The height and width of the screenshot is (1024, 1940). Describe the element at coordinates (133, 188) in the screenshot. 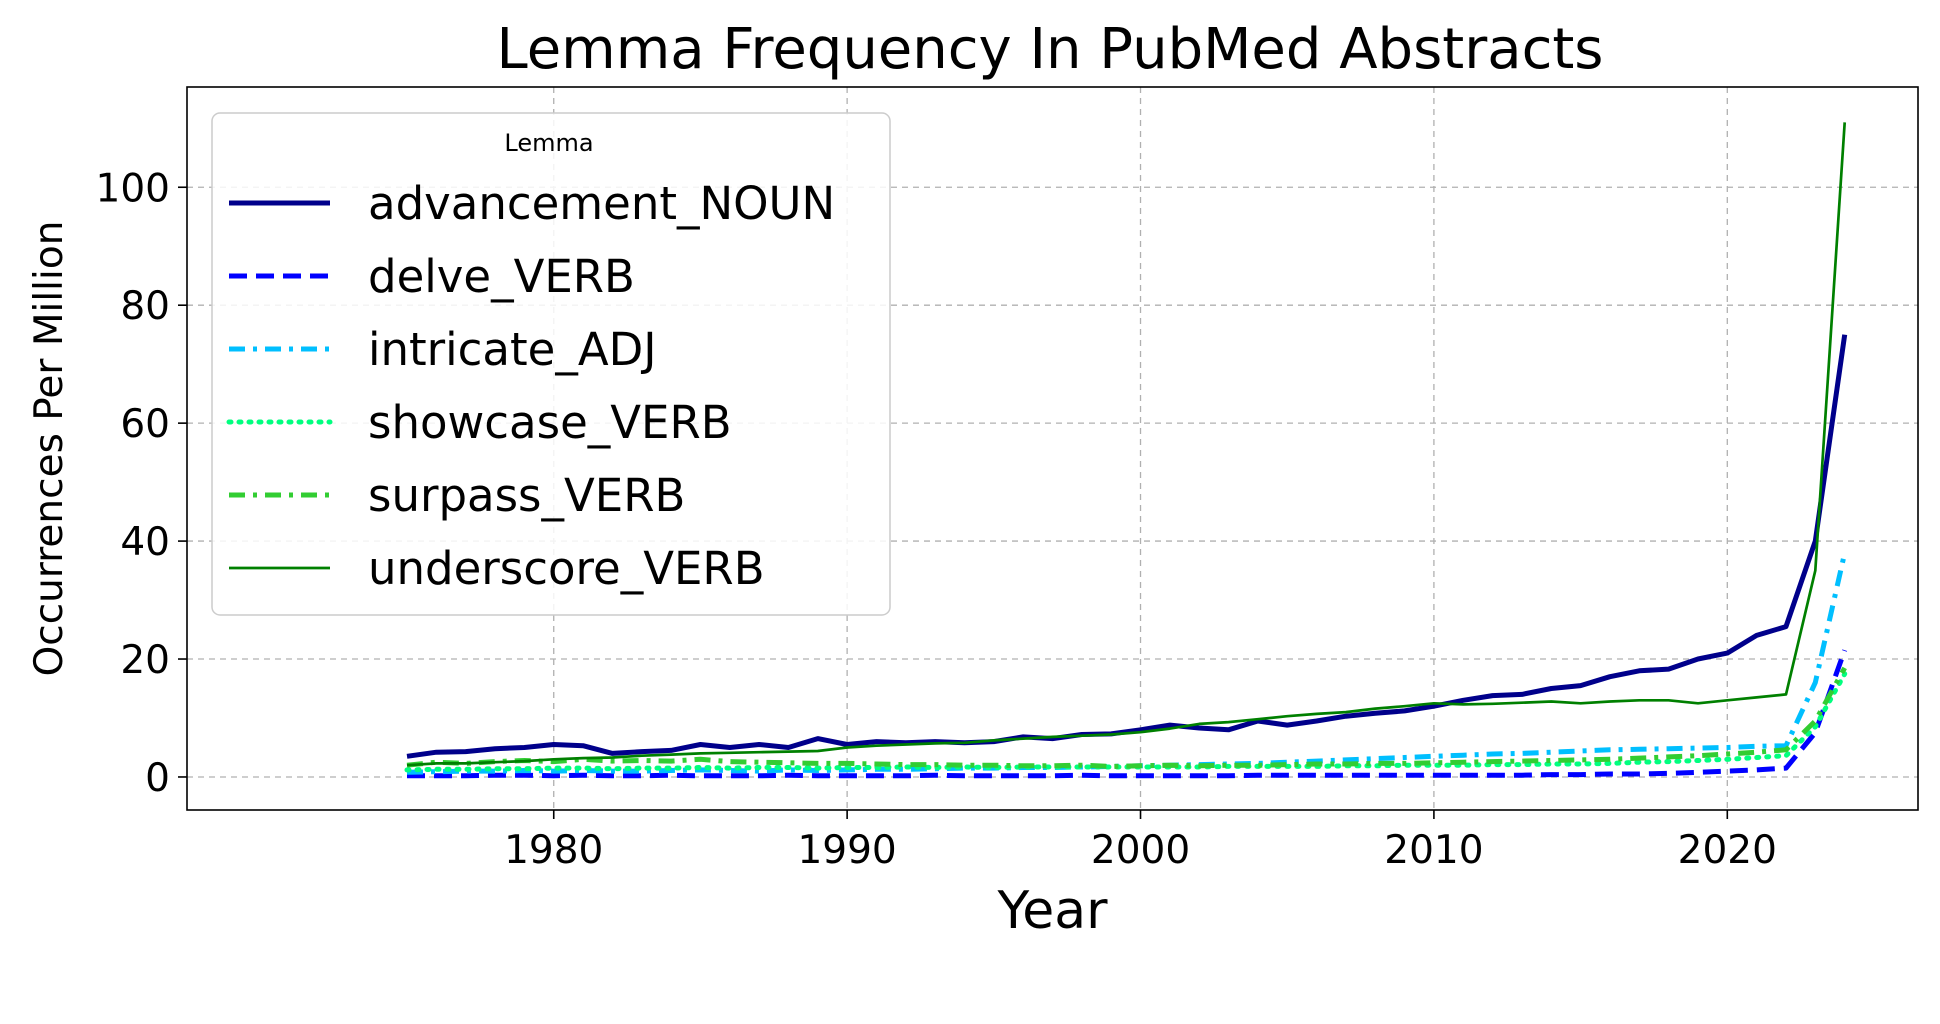

I see `y-tick-label: 100` at that location.